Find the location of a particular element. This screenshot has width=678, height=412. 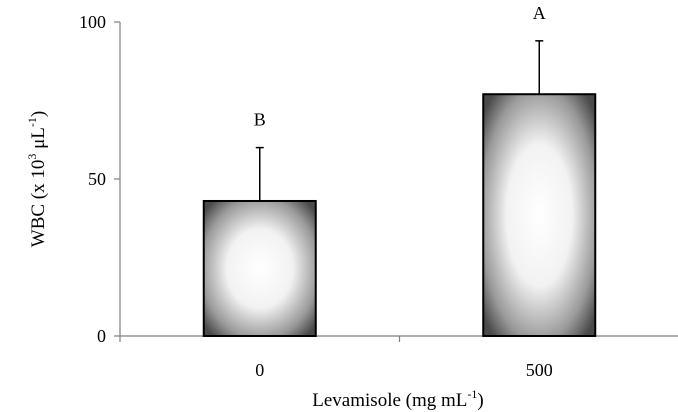

x-axis-title-main: Levamisole (mg mL is located at coordinates (389, 400).